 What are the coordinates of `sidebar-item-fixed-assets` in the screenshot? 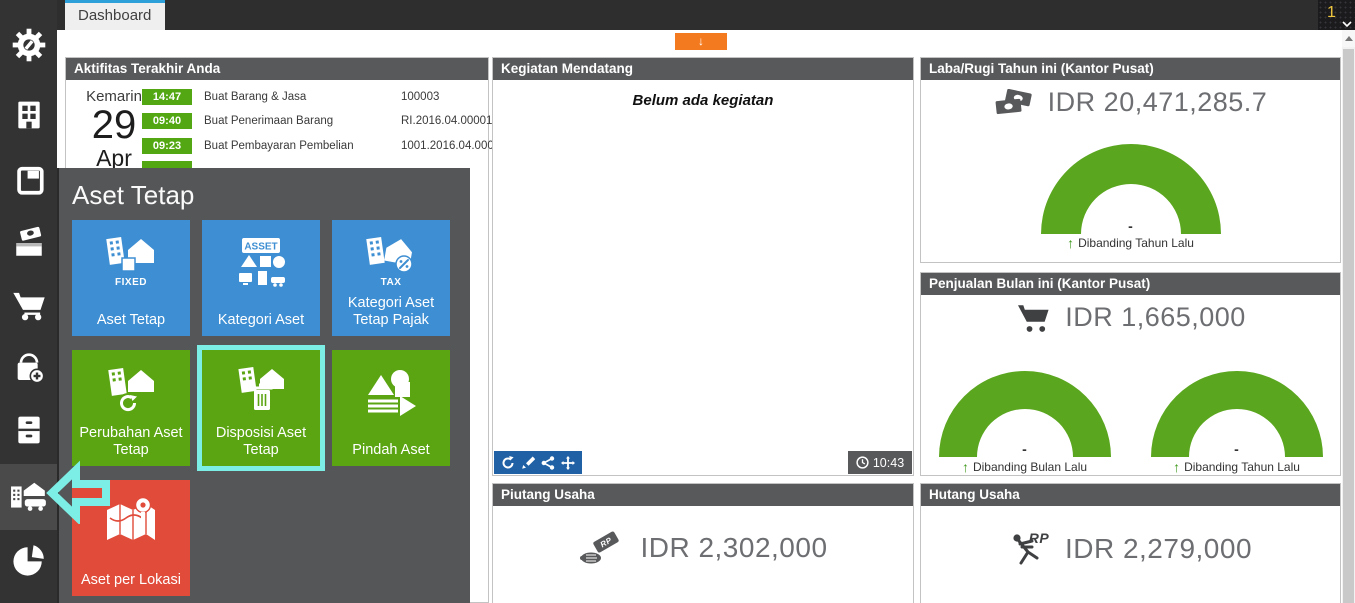 It's located at (28, 497).